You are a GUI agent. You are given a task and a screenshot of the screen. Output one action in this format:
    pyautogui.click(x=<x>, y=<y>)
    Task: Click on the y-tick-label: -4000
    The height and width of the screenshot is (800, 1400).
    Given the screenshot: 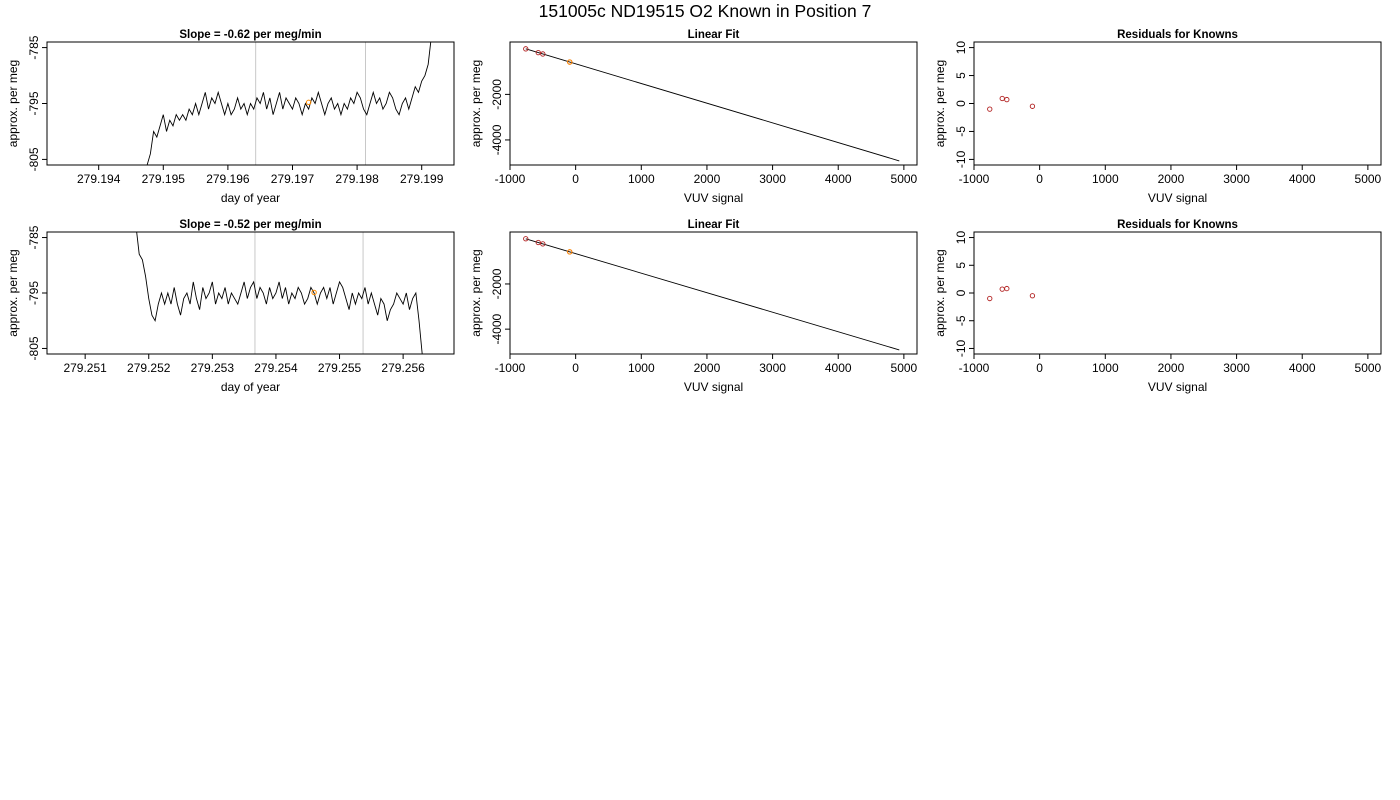 What is the action you would take?
    pyautogui.click(x=497, y=139)
    